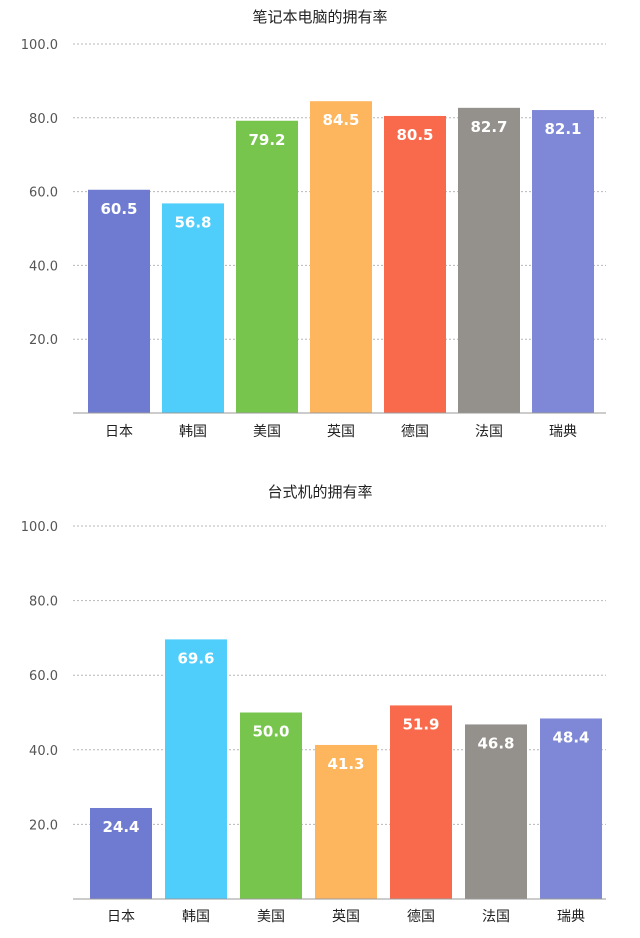 This screenshot has width=640, height=938. What do you see at coordinates (270, 732) in the screenshot?
I see `data-label: 50.0` at bounding box center [270, 732].